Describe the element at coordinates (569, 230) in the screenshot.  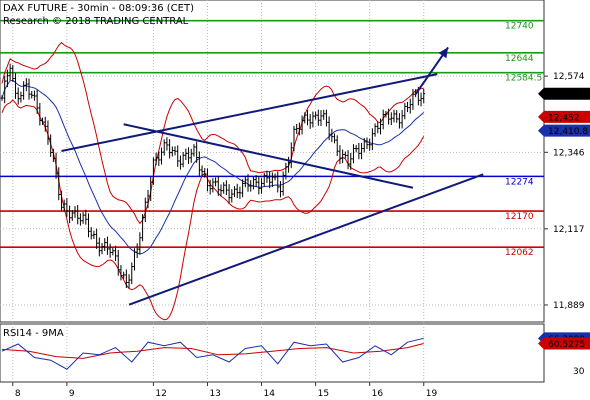
I see `price-tick-label: 12,117` at that location.